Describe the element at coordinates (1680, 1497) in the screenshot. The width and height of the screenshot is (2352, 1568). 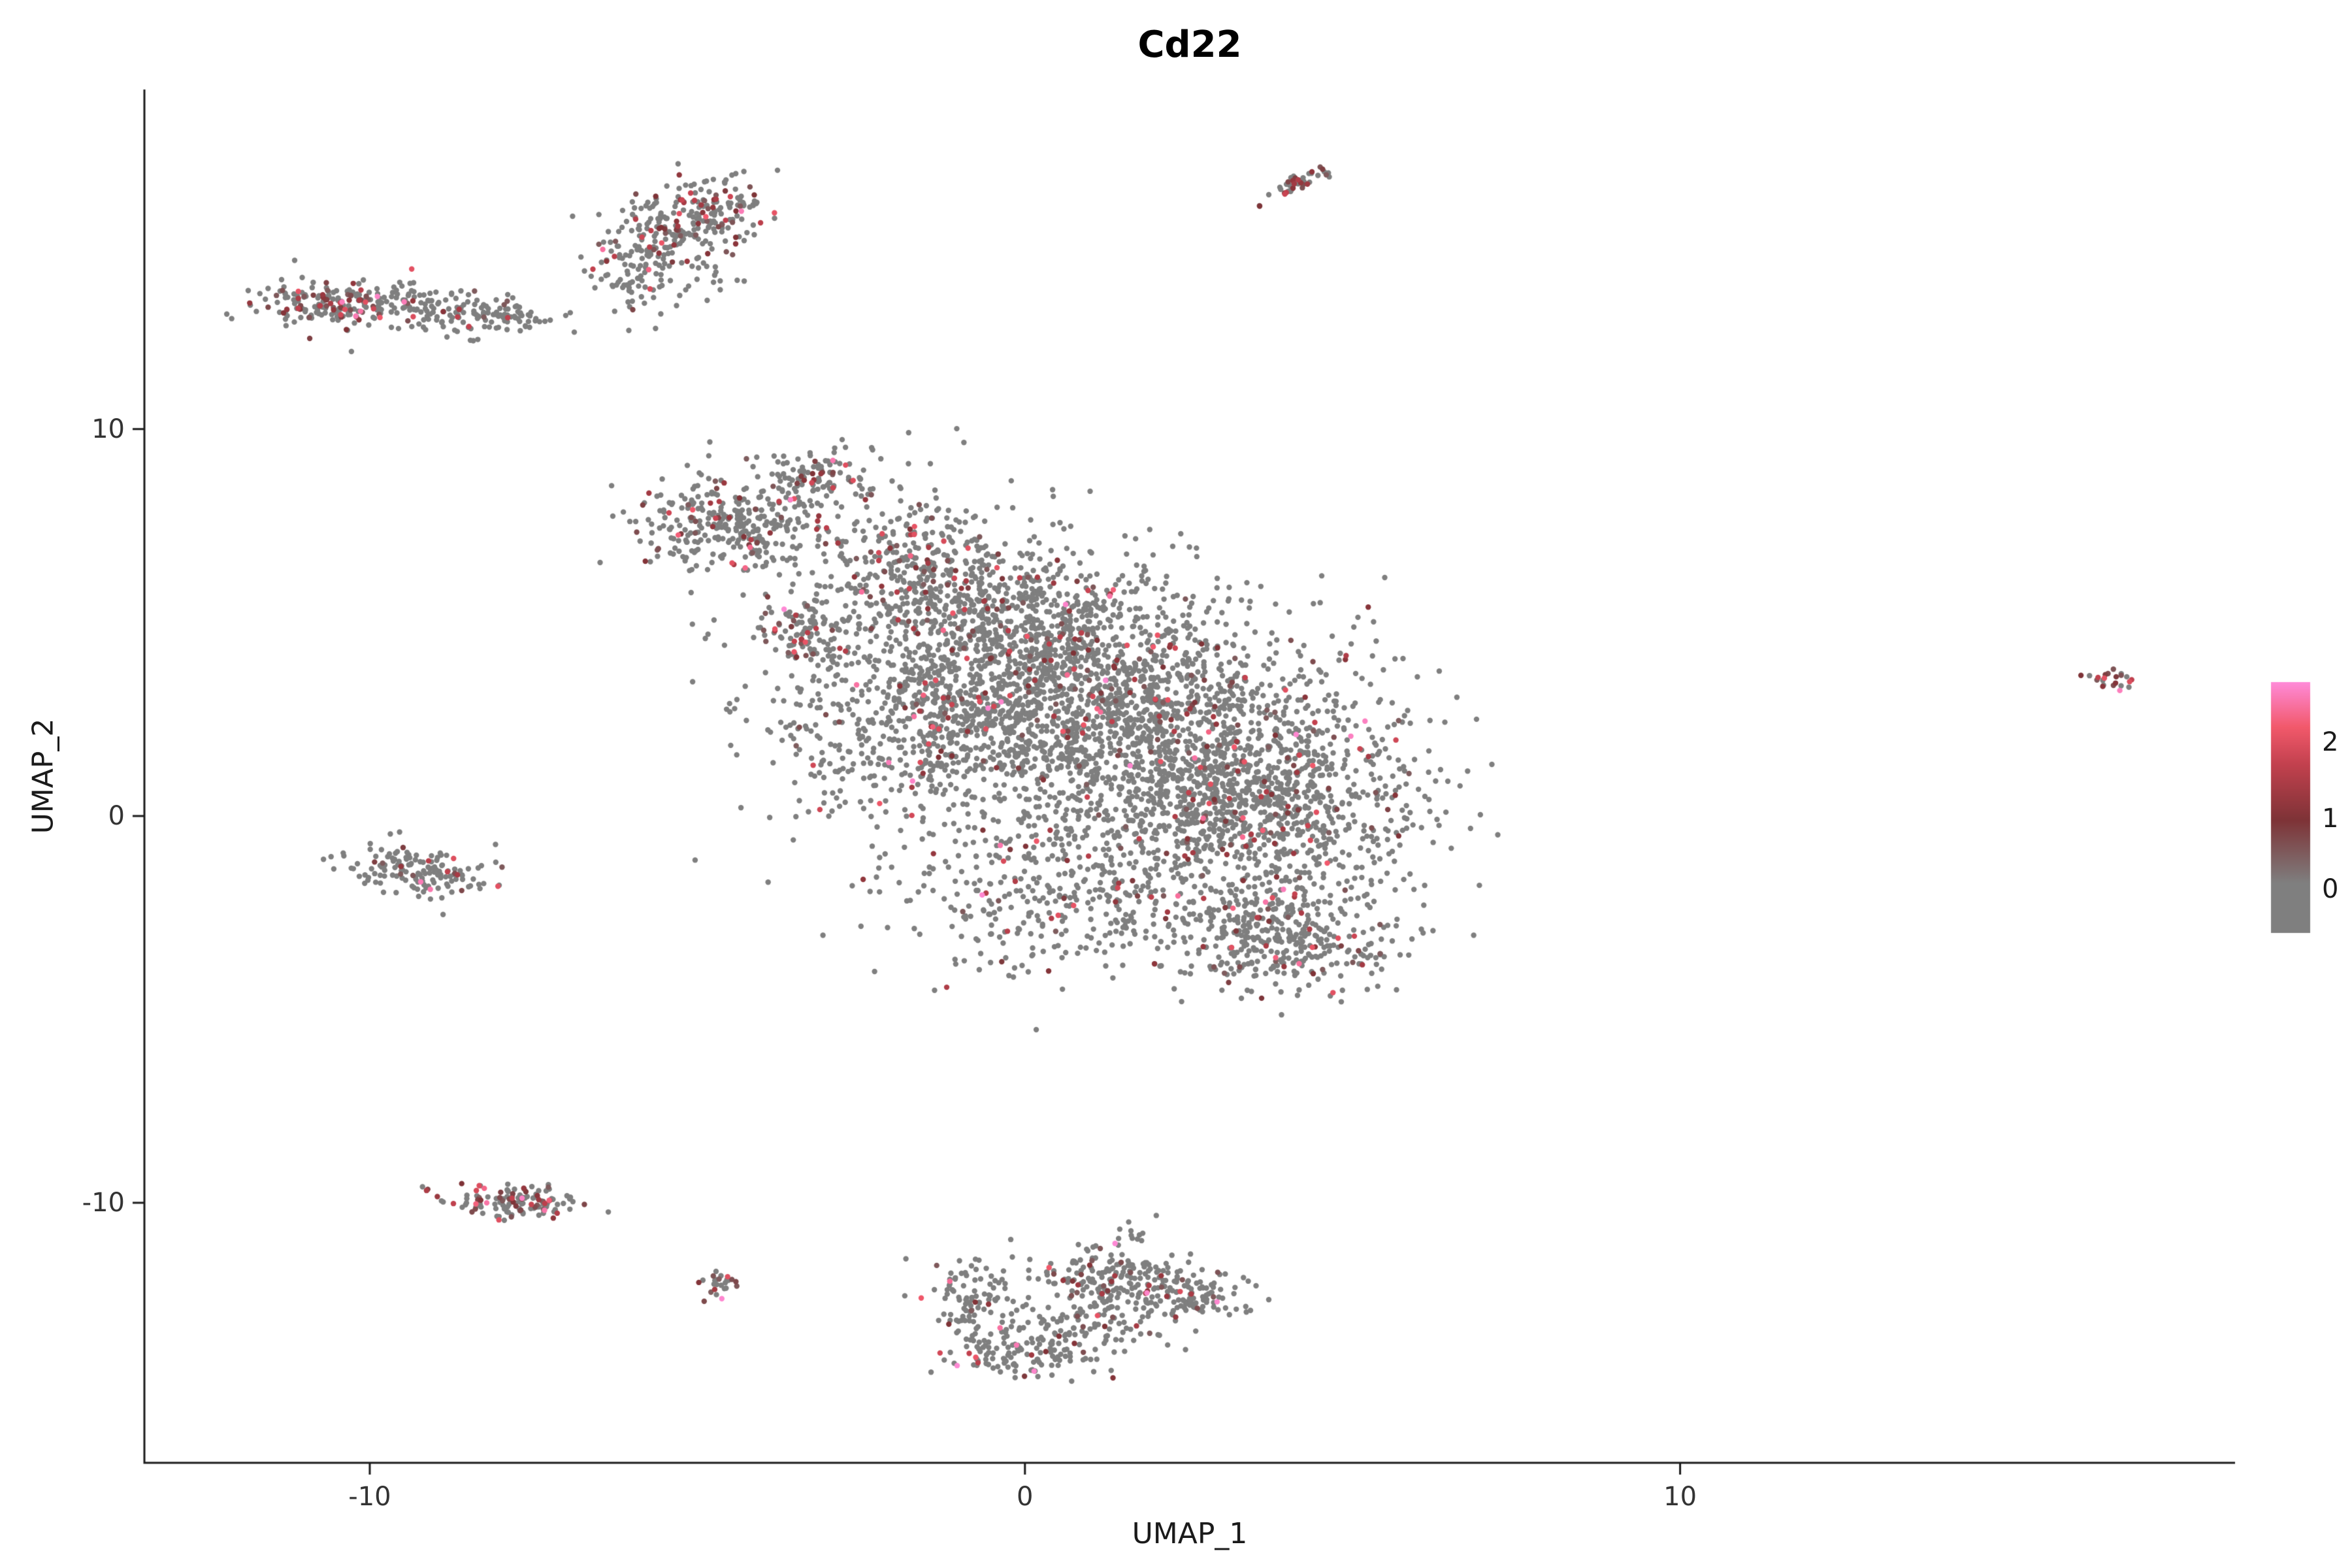
I see `x-tick-label: 10` at that location.